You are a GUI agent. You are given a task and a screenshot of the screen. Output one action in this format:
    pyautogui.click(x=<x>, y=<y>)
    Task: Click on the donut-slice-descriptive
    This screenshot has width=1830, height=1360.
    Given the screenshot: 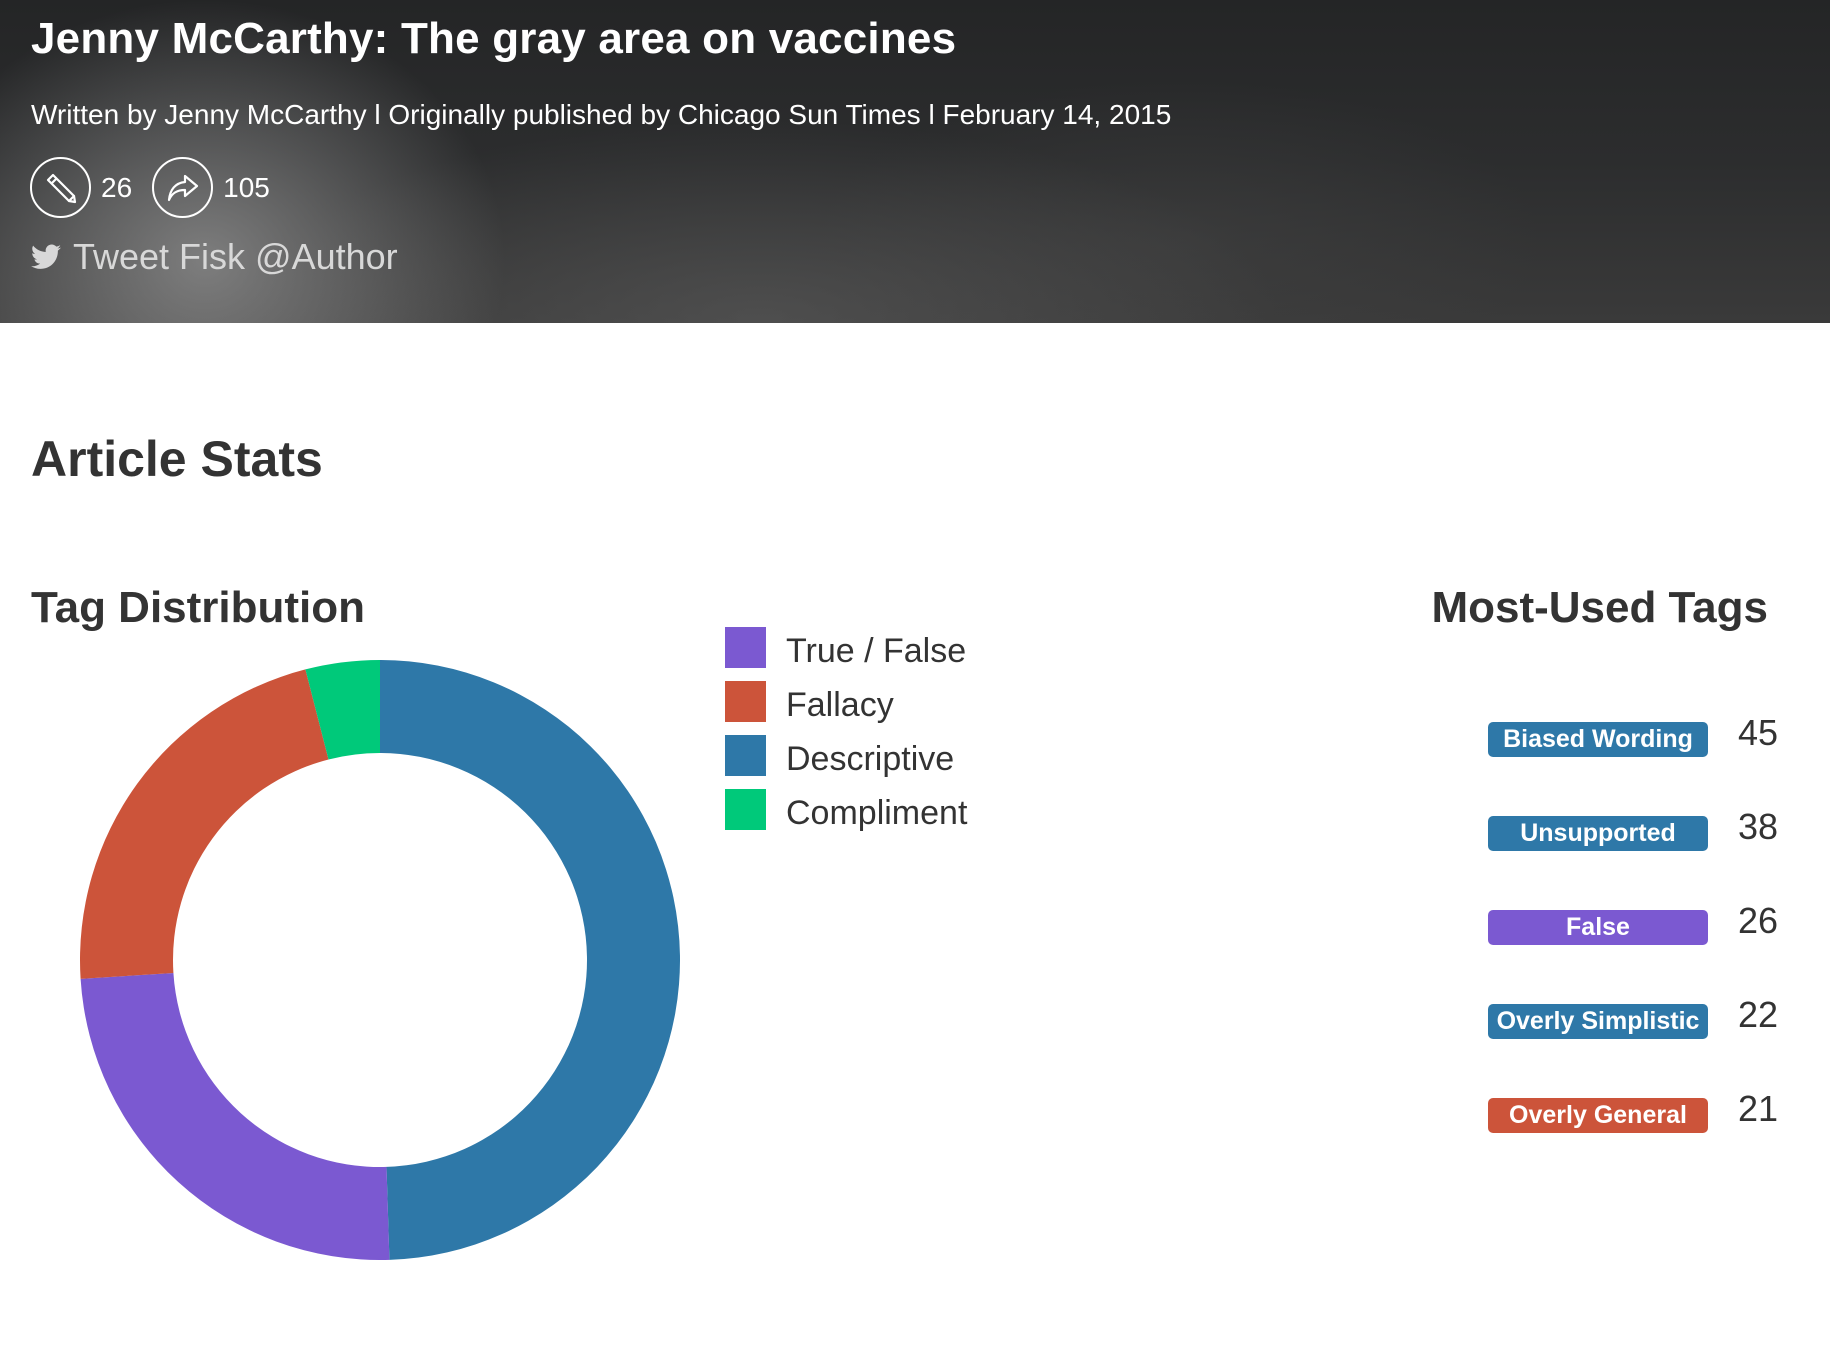 What is the action you would take?
    pyautogui.click(x=530, y=960)
    